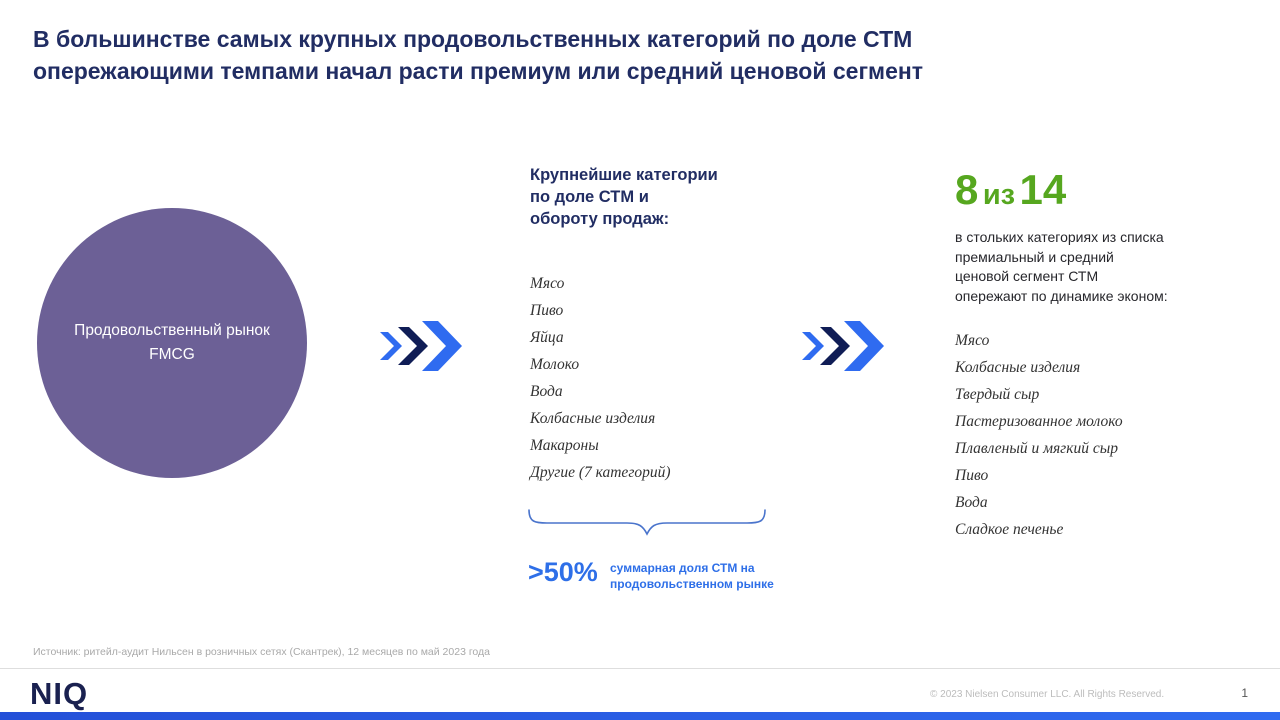 This screenshot has width=1280, height=720. Describe the element at coordinates (999, 195) in the screenshot. I see `stat-of: из` at that location.